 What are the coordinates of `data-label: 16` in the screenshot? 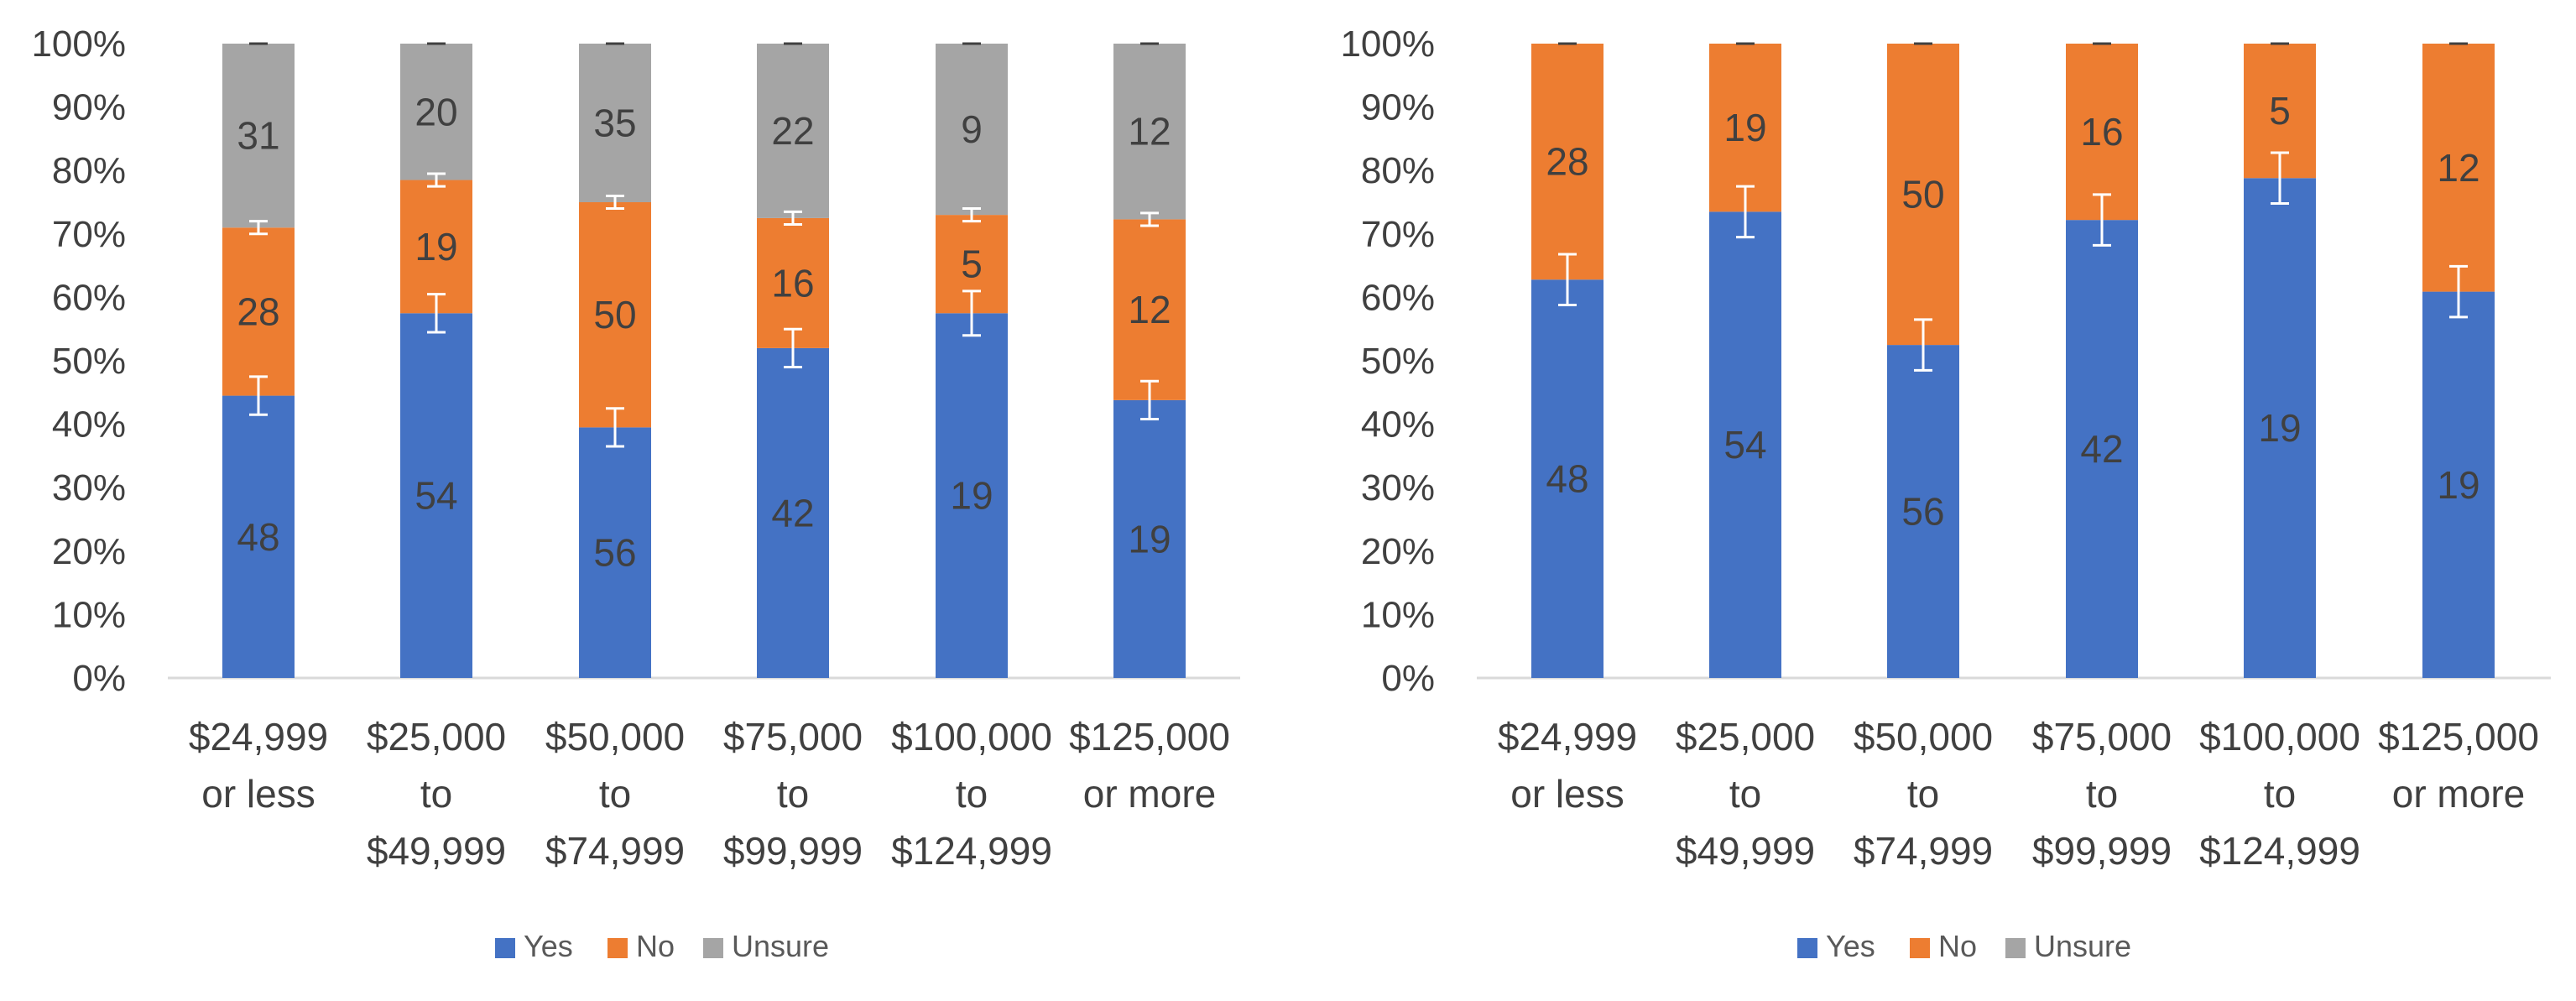 It's located at (2101, 132).